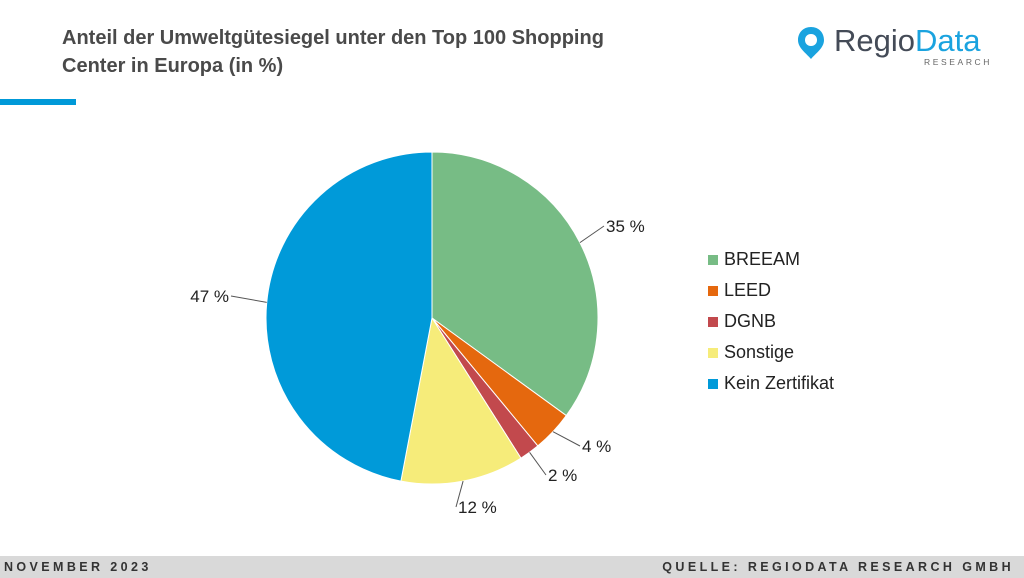 Image resolution: width=1024 pixels, height=578 pixels. I want to click on logo-subtitle: RESEARCH, so click(958, 62).